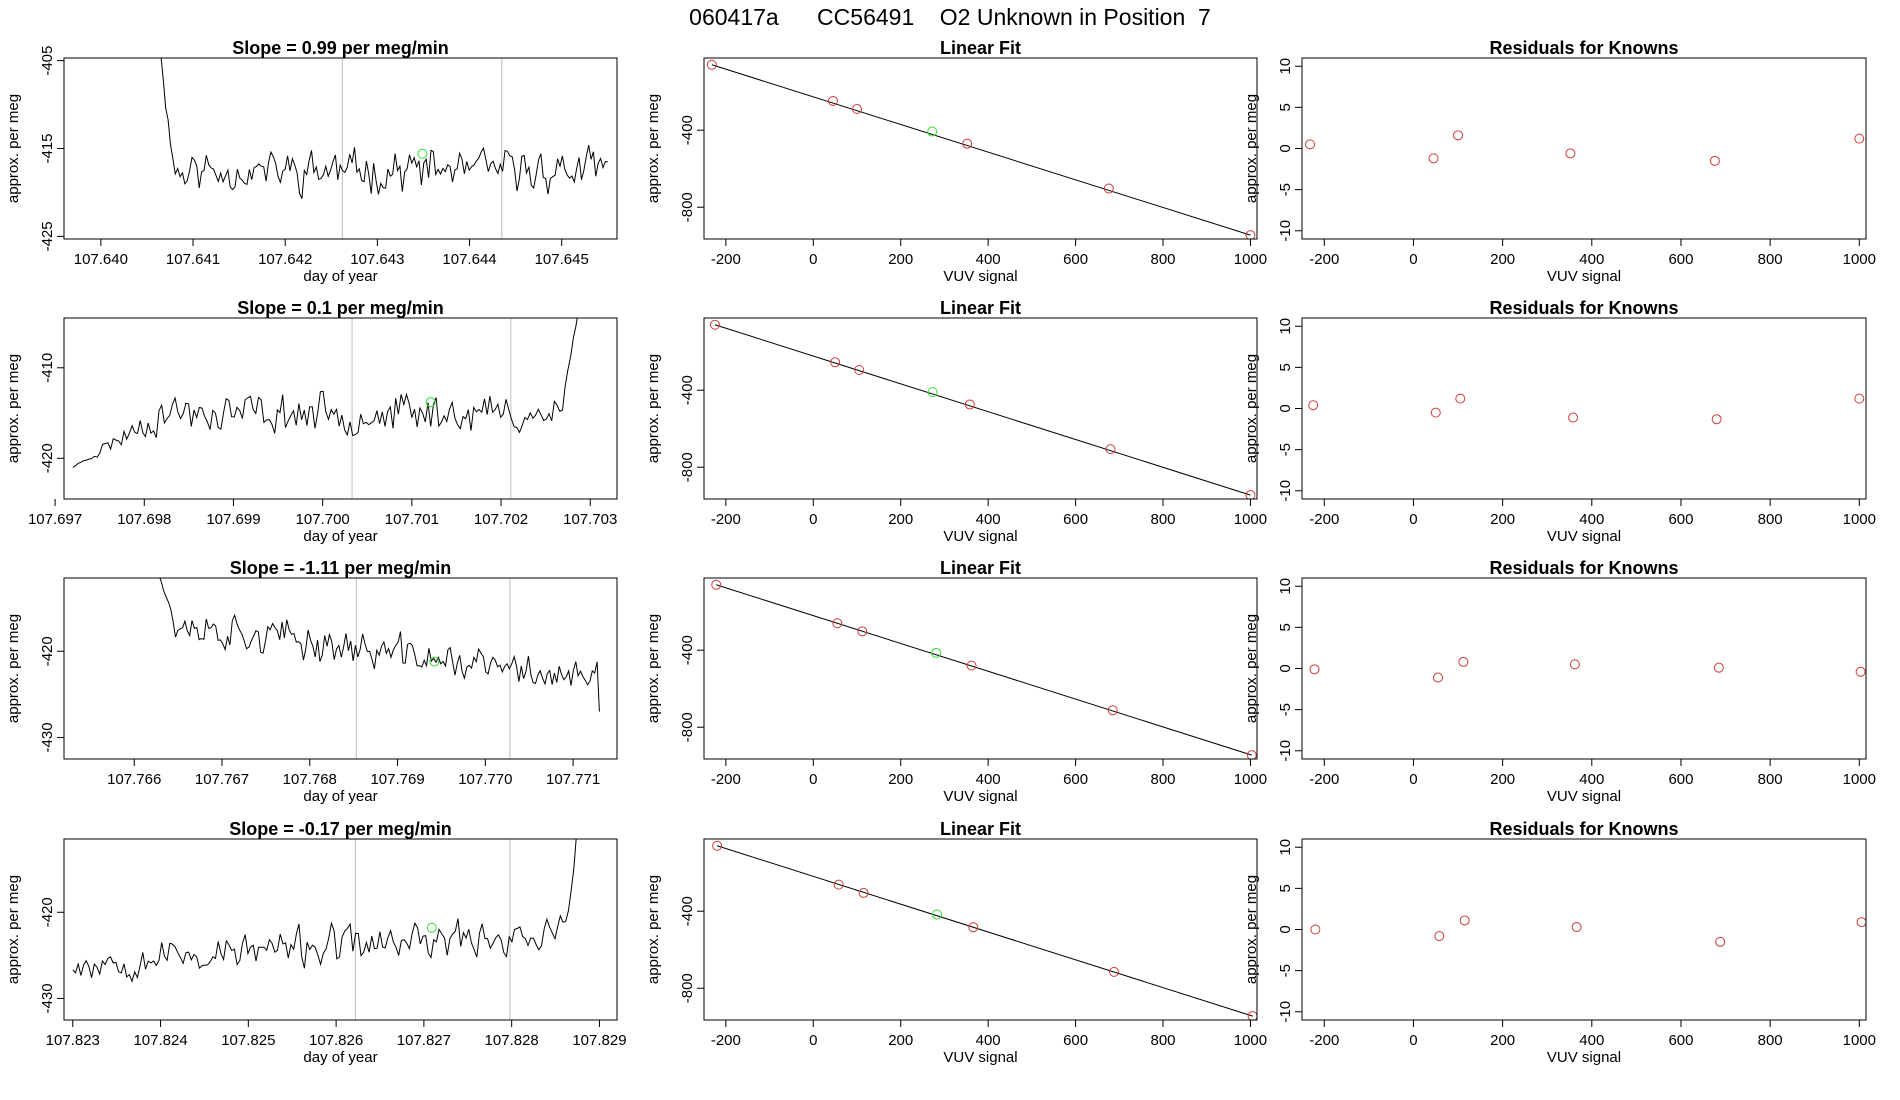 This screenshot has width=1900, height=1100. I want to click on panel-title: Linear Fit, so click(980, 48).